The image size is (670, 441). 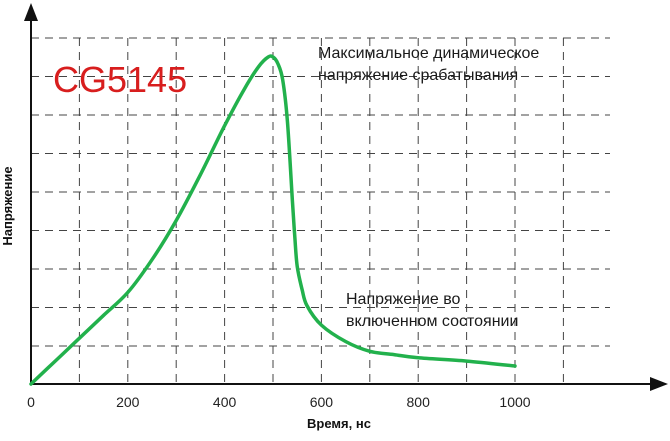 What do you see at coordinates (120, 79) in the screenshot?
I see `model-label: CG5145` at bounding box center [120, 79].